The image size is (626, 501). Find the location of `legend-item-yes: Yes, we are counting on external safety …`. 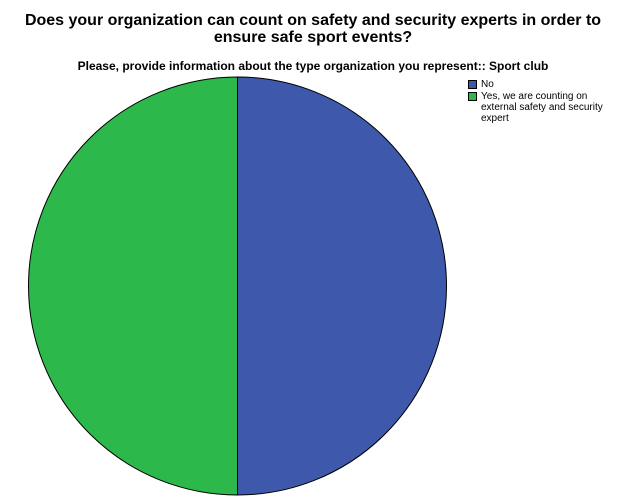

legend-item-yes: Yes, we are counting on external safety … is located at coordinates (546, 107).